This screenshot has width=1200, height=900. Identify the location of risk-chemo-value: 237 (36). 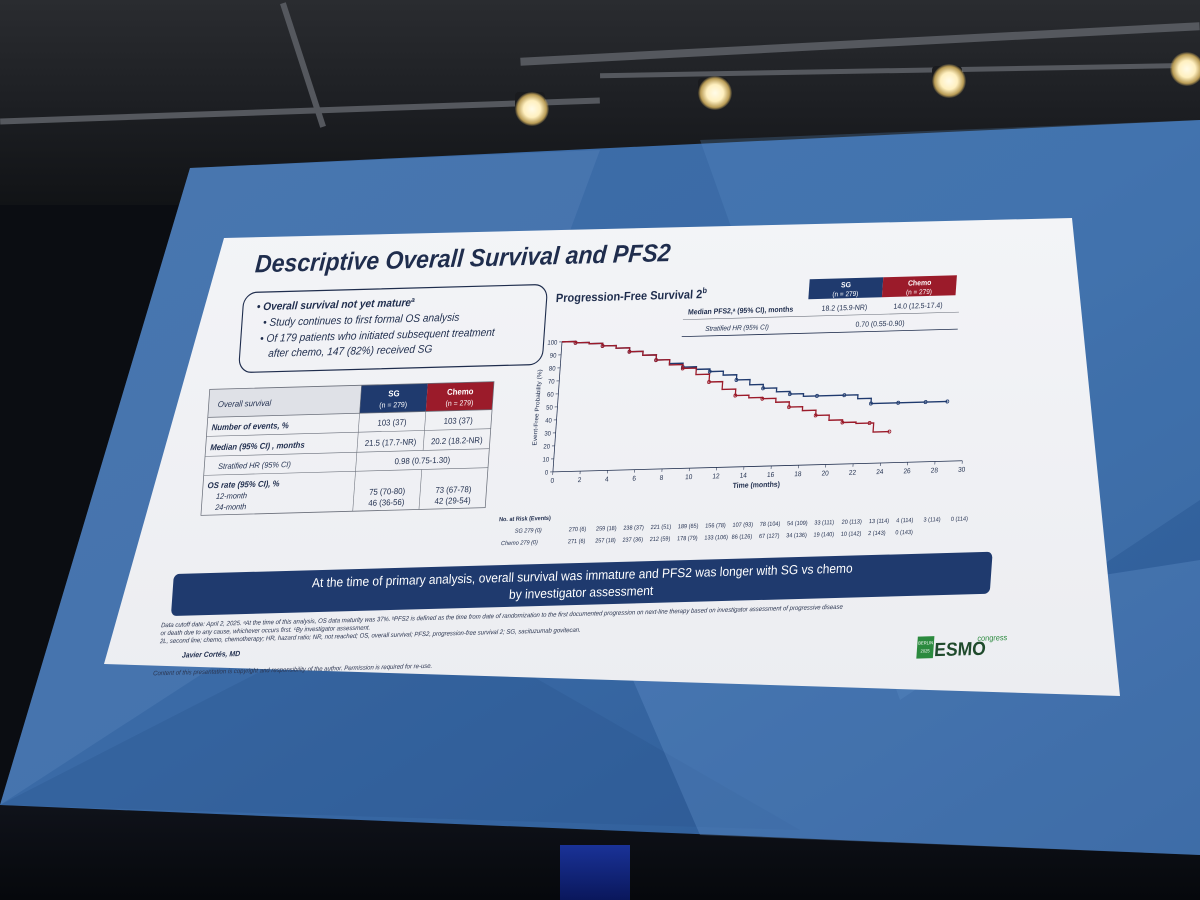
(632, 540).